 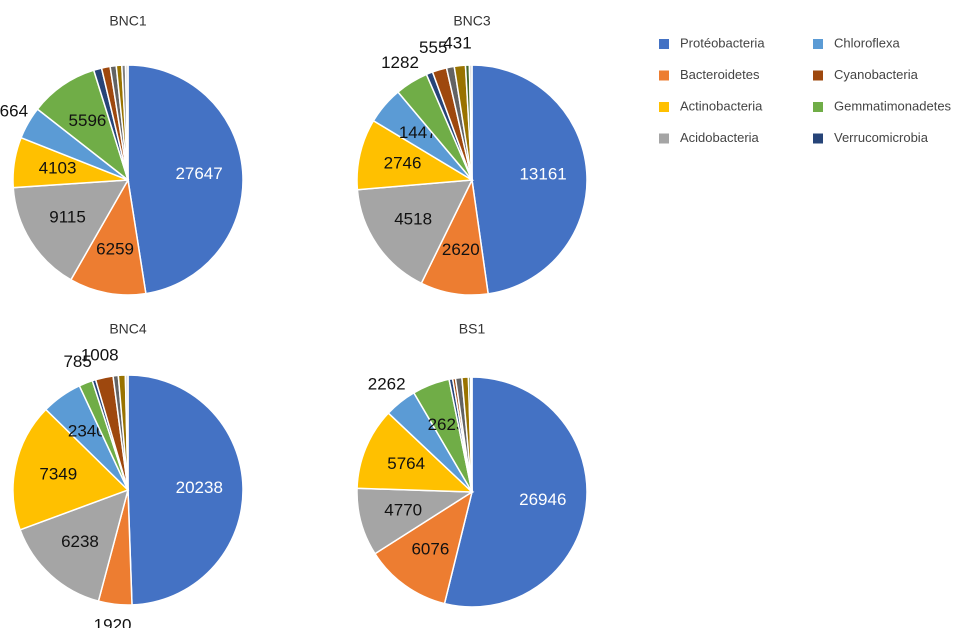 I want to click on data-label: 13161, so click(x=542, y=173).